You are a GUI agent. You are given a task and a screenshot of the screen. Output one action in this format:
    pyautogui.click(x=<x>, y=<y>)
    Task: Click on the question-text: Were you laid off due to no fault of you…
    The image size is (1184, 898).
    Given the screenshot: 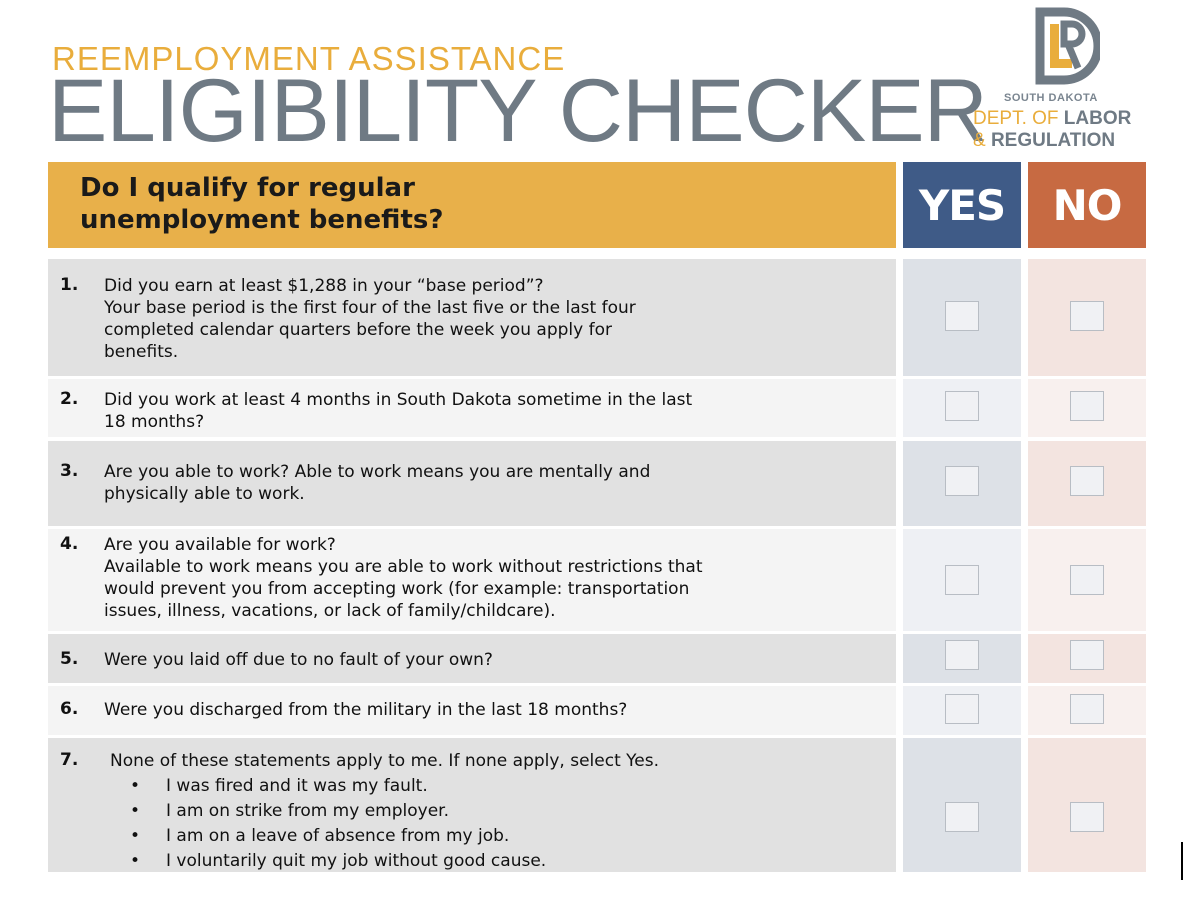 What is the action you would take?
    pyautogui.click(x=494, y=660)
    